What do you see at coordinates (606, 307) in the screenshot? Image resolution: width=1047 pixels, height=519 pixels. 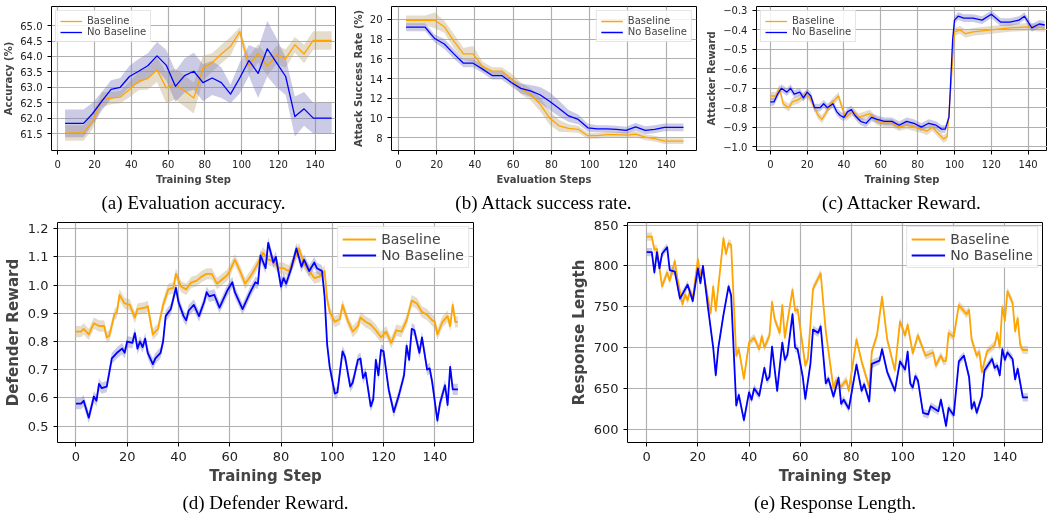 I see `y-tick-label: 750` at bounding box center [606, 307].